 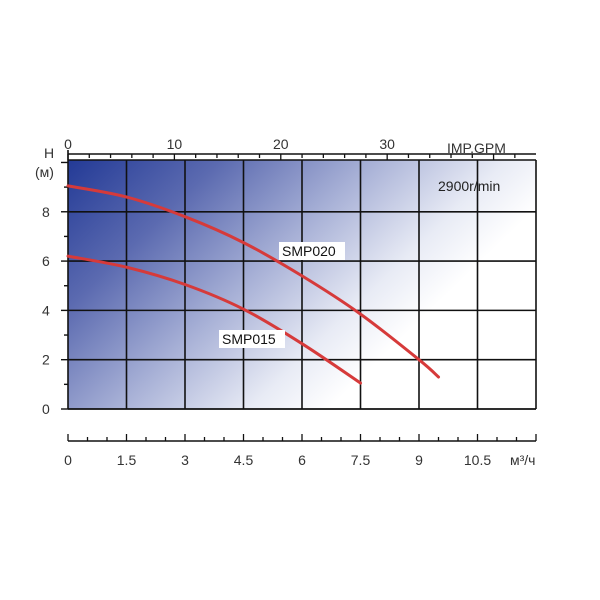 I want to click on bottom-tick-label: 7.5, so click(x=361, y=460).